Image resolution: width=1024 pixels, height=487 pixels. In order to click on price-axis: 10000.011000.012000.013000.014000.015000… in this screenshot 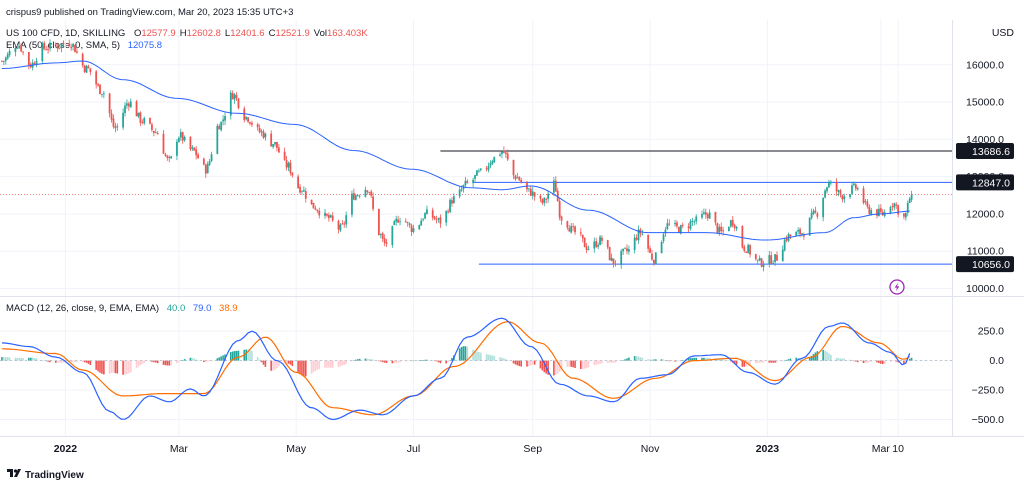, I will do `click(985, 177)`.